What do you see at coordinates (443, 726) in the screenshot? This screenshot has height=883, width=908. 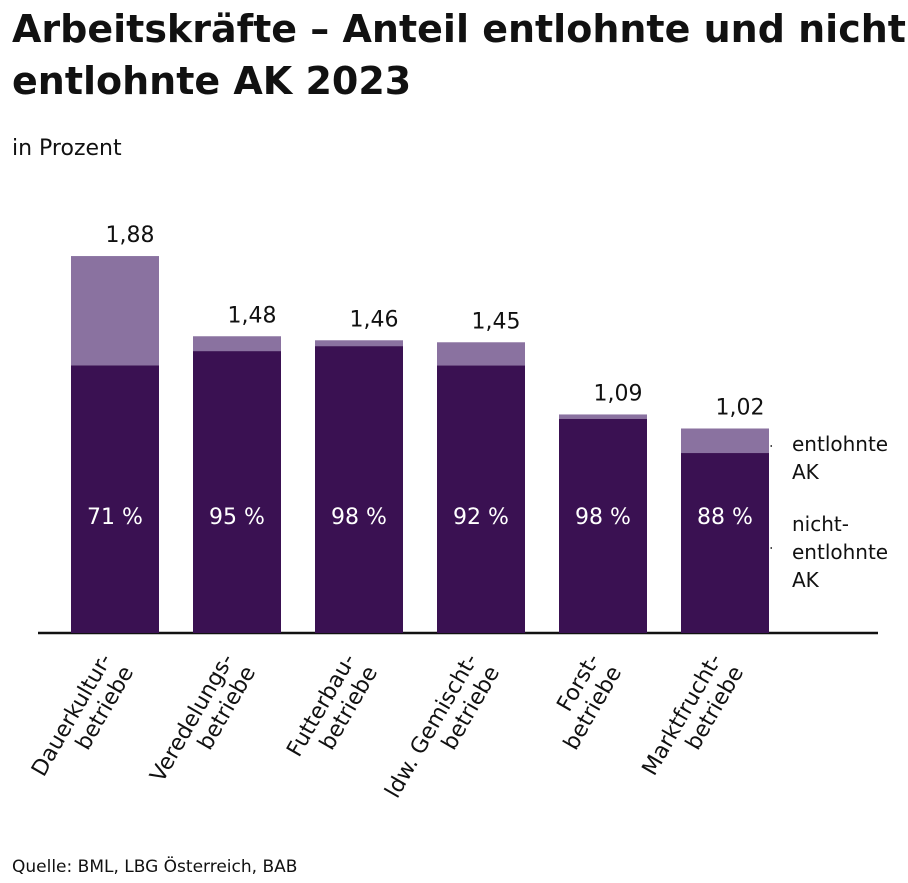 I see `x-tick-label: ldw. Gemischt-betriebe` at bounding box center [443, 726].